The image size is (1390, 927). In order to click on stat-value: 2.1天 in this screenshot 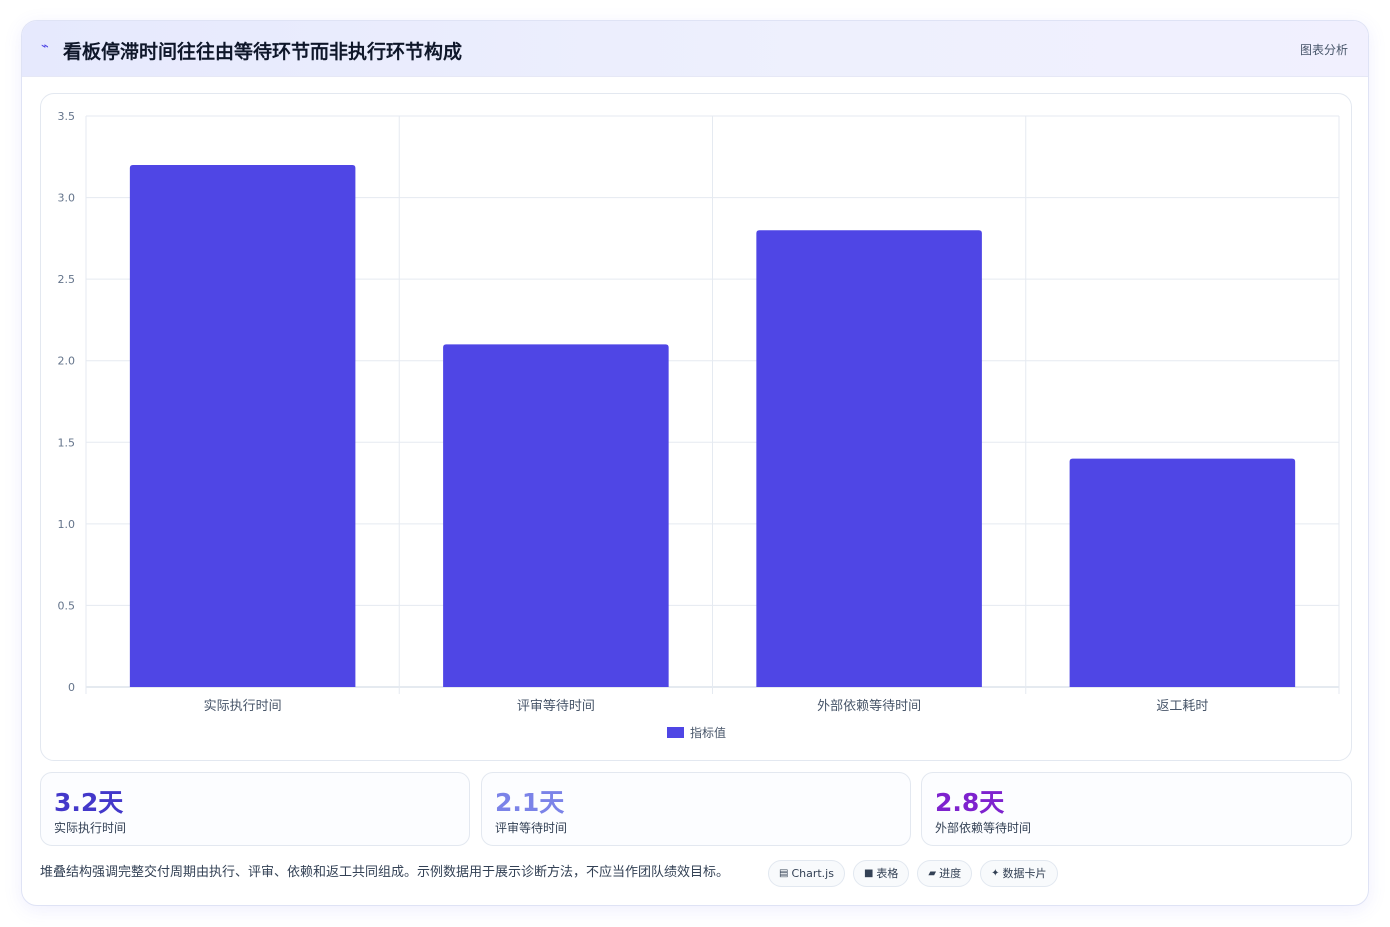, I will do `click(530, 802)`.